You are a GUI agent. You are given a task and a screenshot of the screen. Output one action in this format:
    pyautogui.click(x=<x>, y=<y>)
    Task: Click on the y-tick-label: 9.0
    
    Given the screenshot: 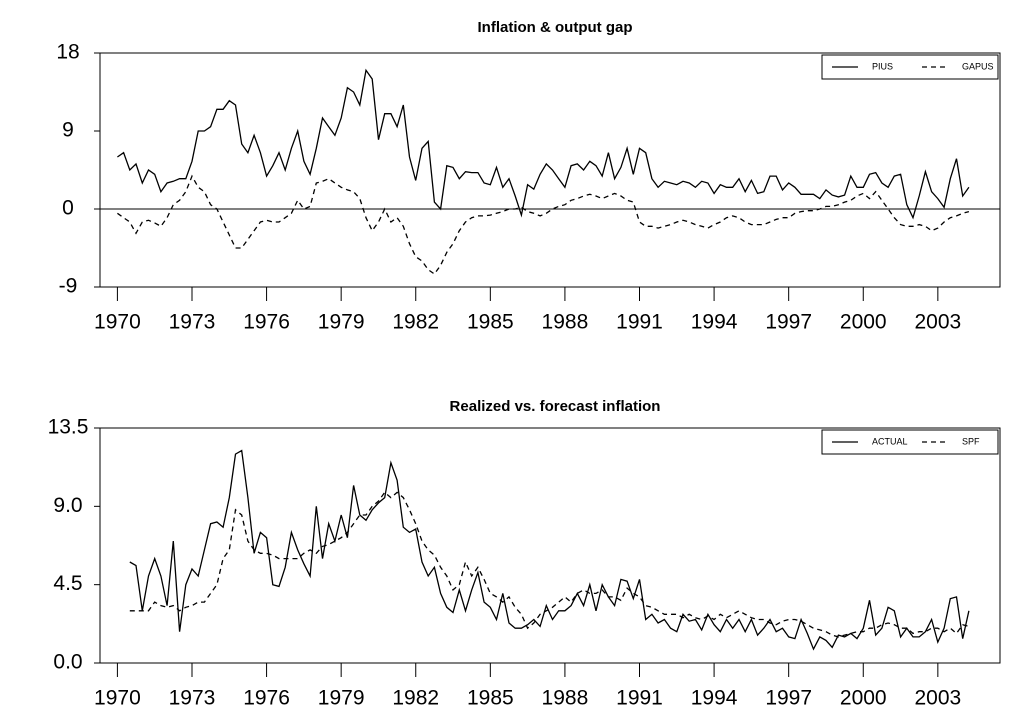 What is the action you would take?
    pyautogui.click(x=67, y=505)
    